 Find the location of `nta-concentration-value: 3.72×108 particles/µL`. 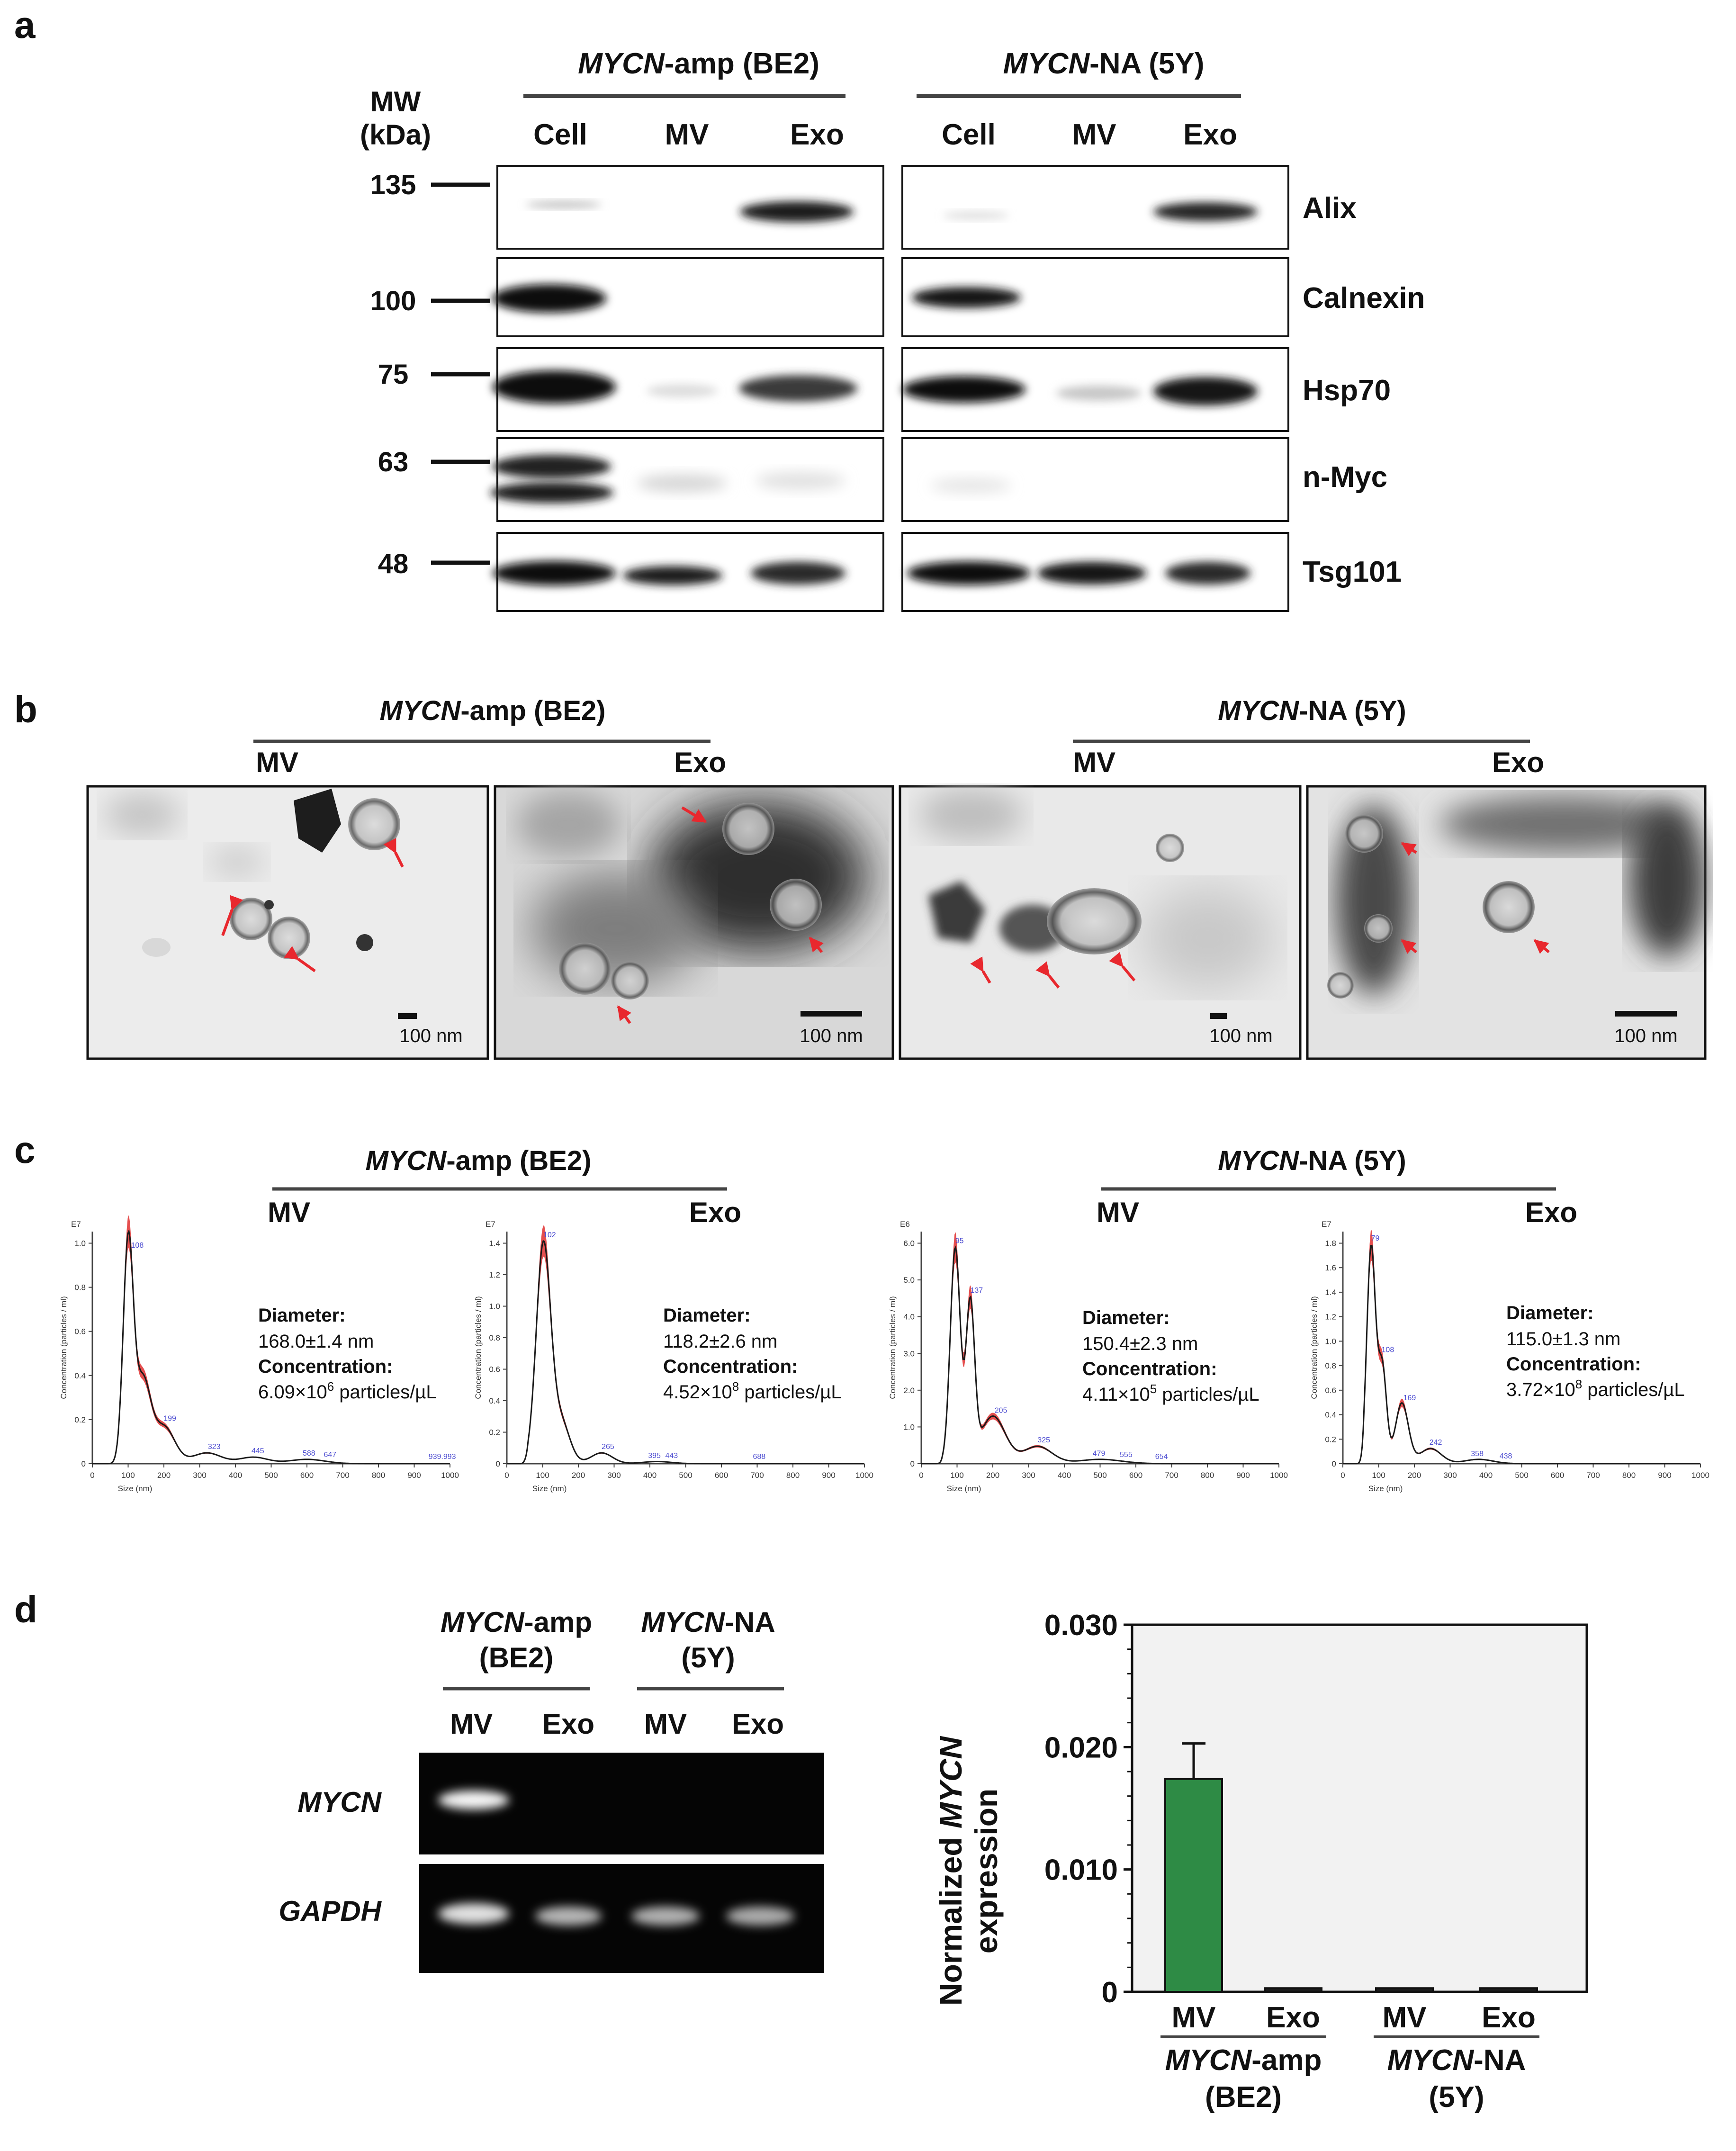

nta-concentration-value: 3.72×108 particles/µL is located at coordinates (1595, 1388).